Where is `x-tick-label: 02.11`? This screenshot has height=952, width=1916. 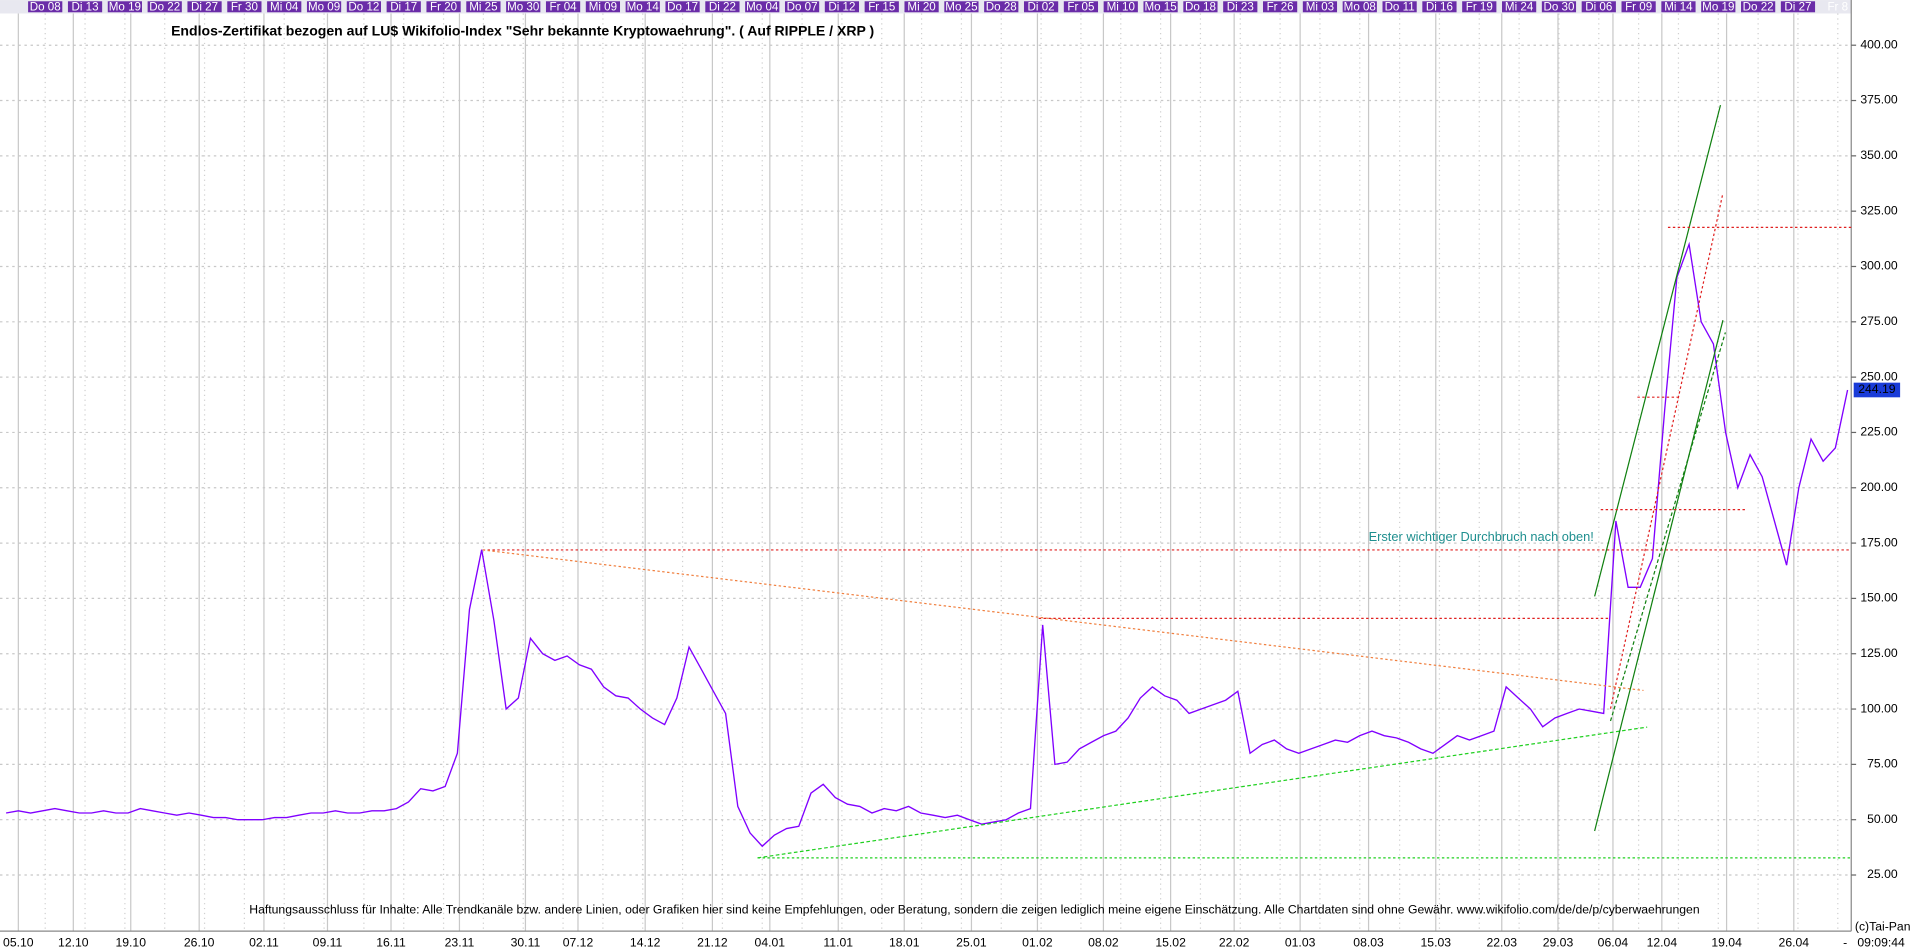 x-tick-label: 02.11 is located at coordinates (264, 943).